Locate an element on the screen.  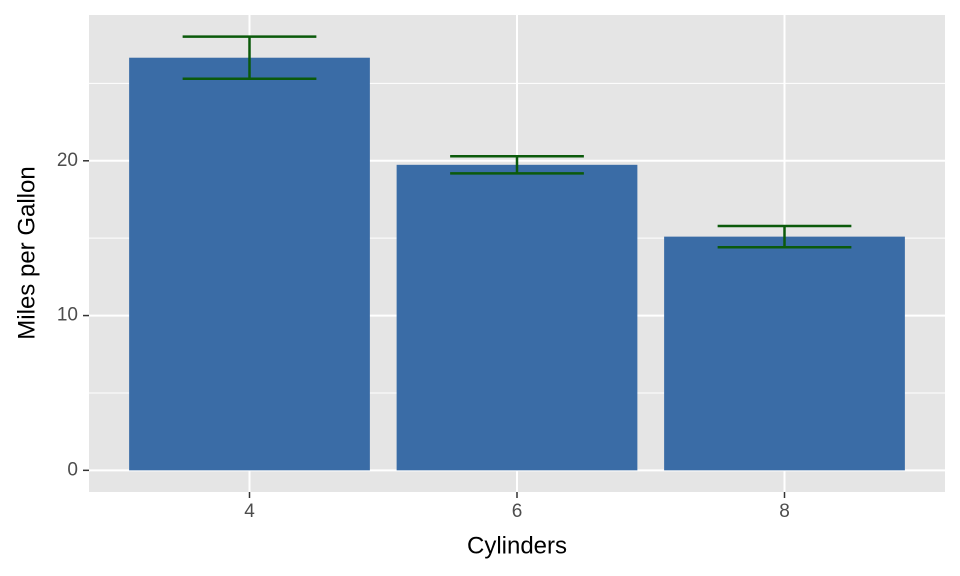
y-axis-title: Miles per Gallon is located at coordinates (26, 252).